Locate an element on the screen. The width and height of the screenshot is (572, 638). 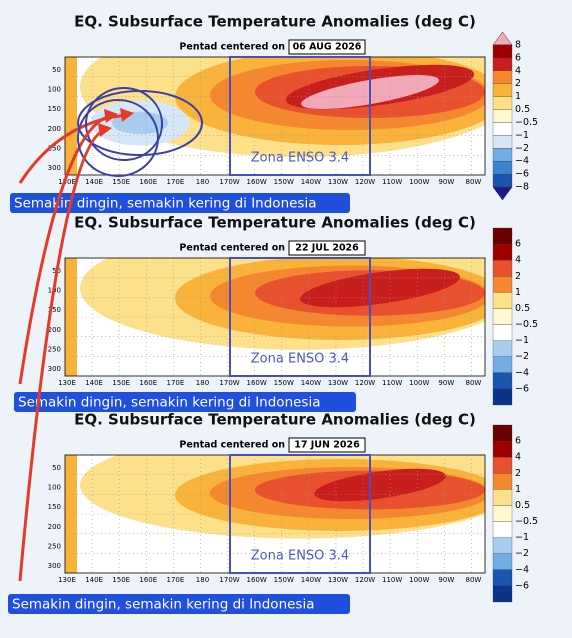
y-tick-label: 300 is located at coordinates (54, 566).